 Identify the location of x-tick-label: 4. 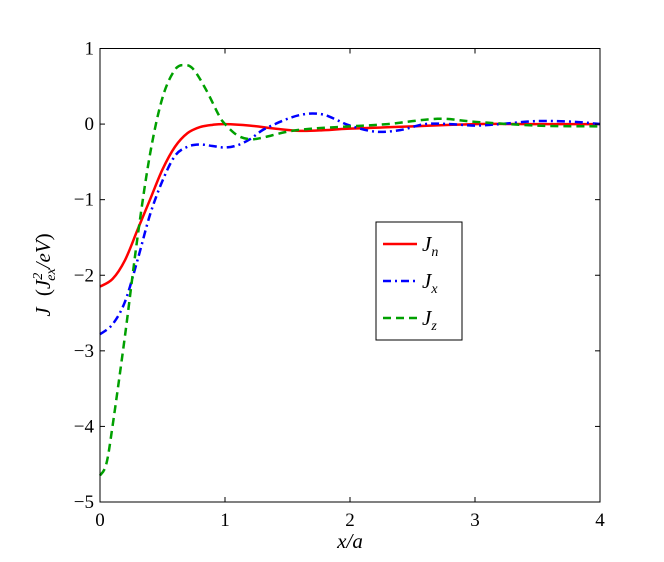
(600, 520).